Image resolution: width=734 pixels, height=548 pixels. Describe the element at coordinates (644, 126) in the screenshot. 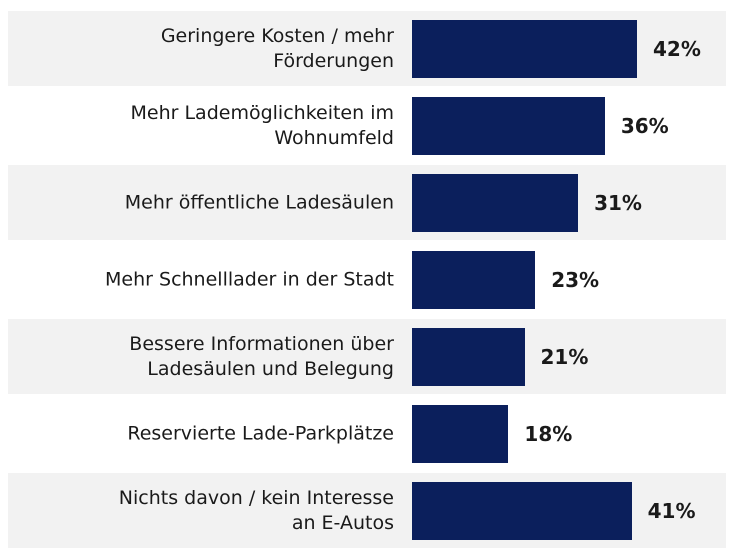

I see `value-label: 36%` at that location.